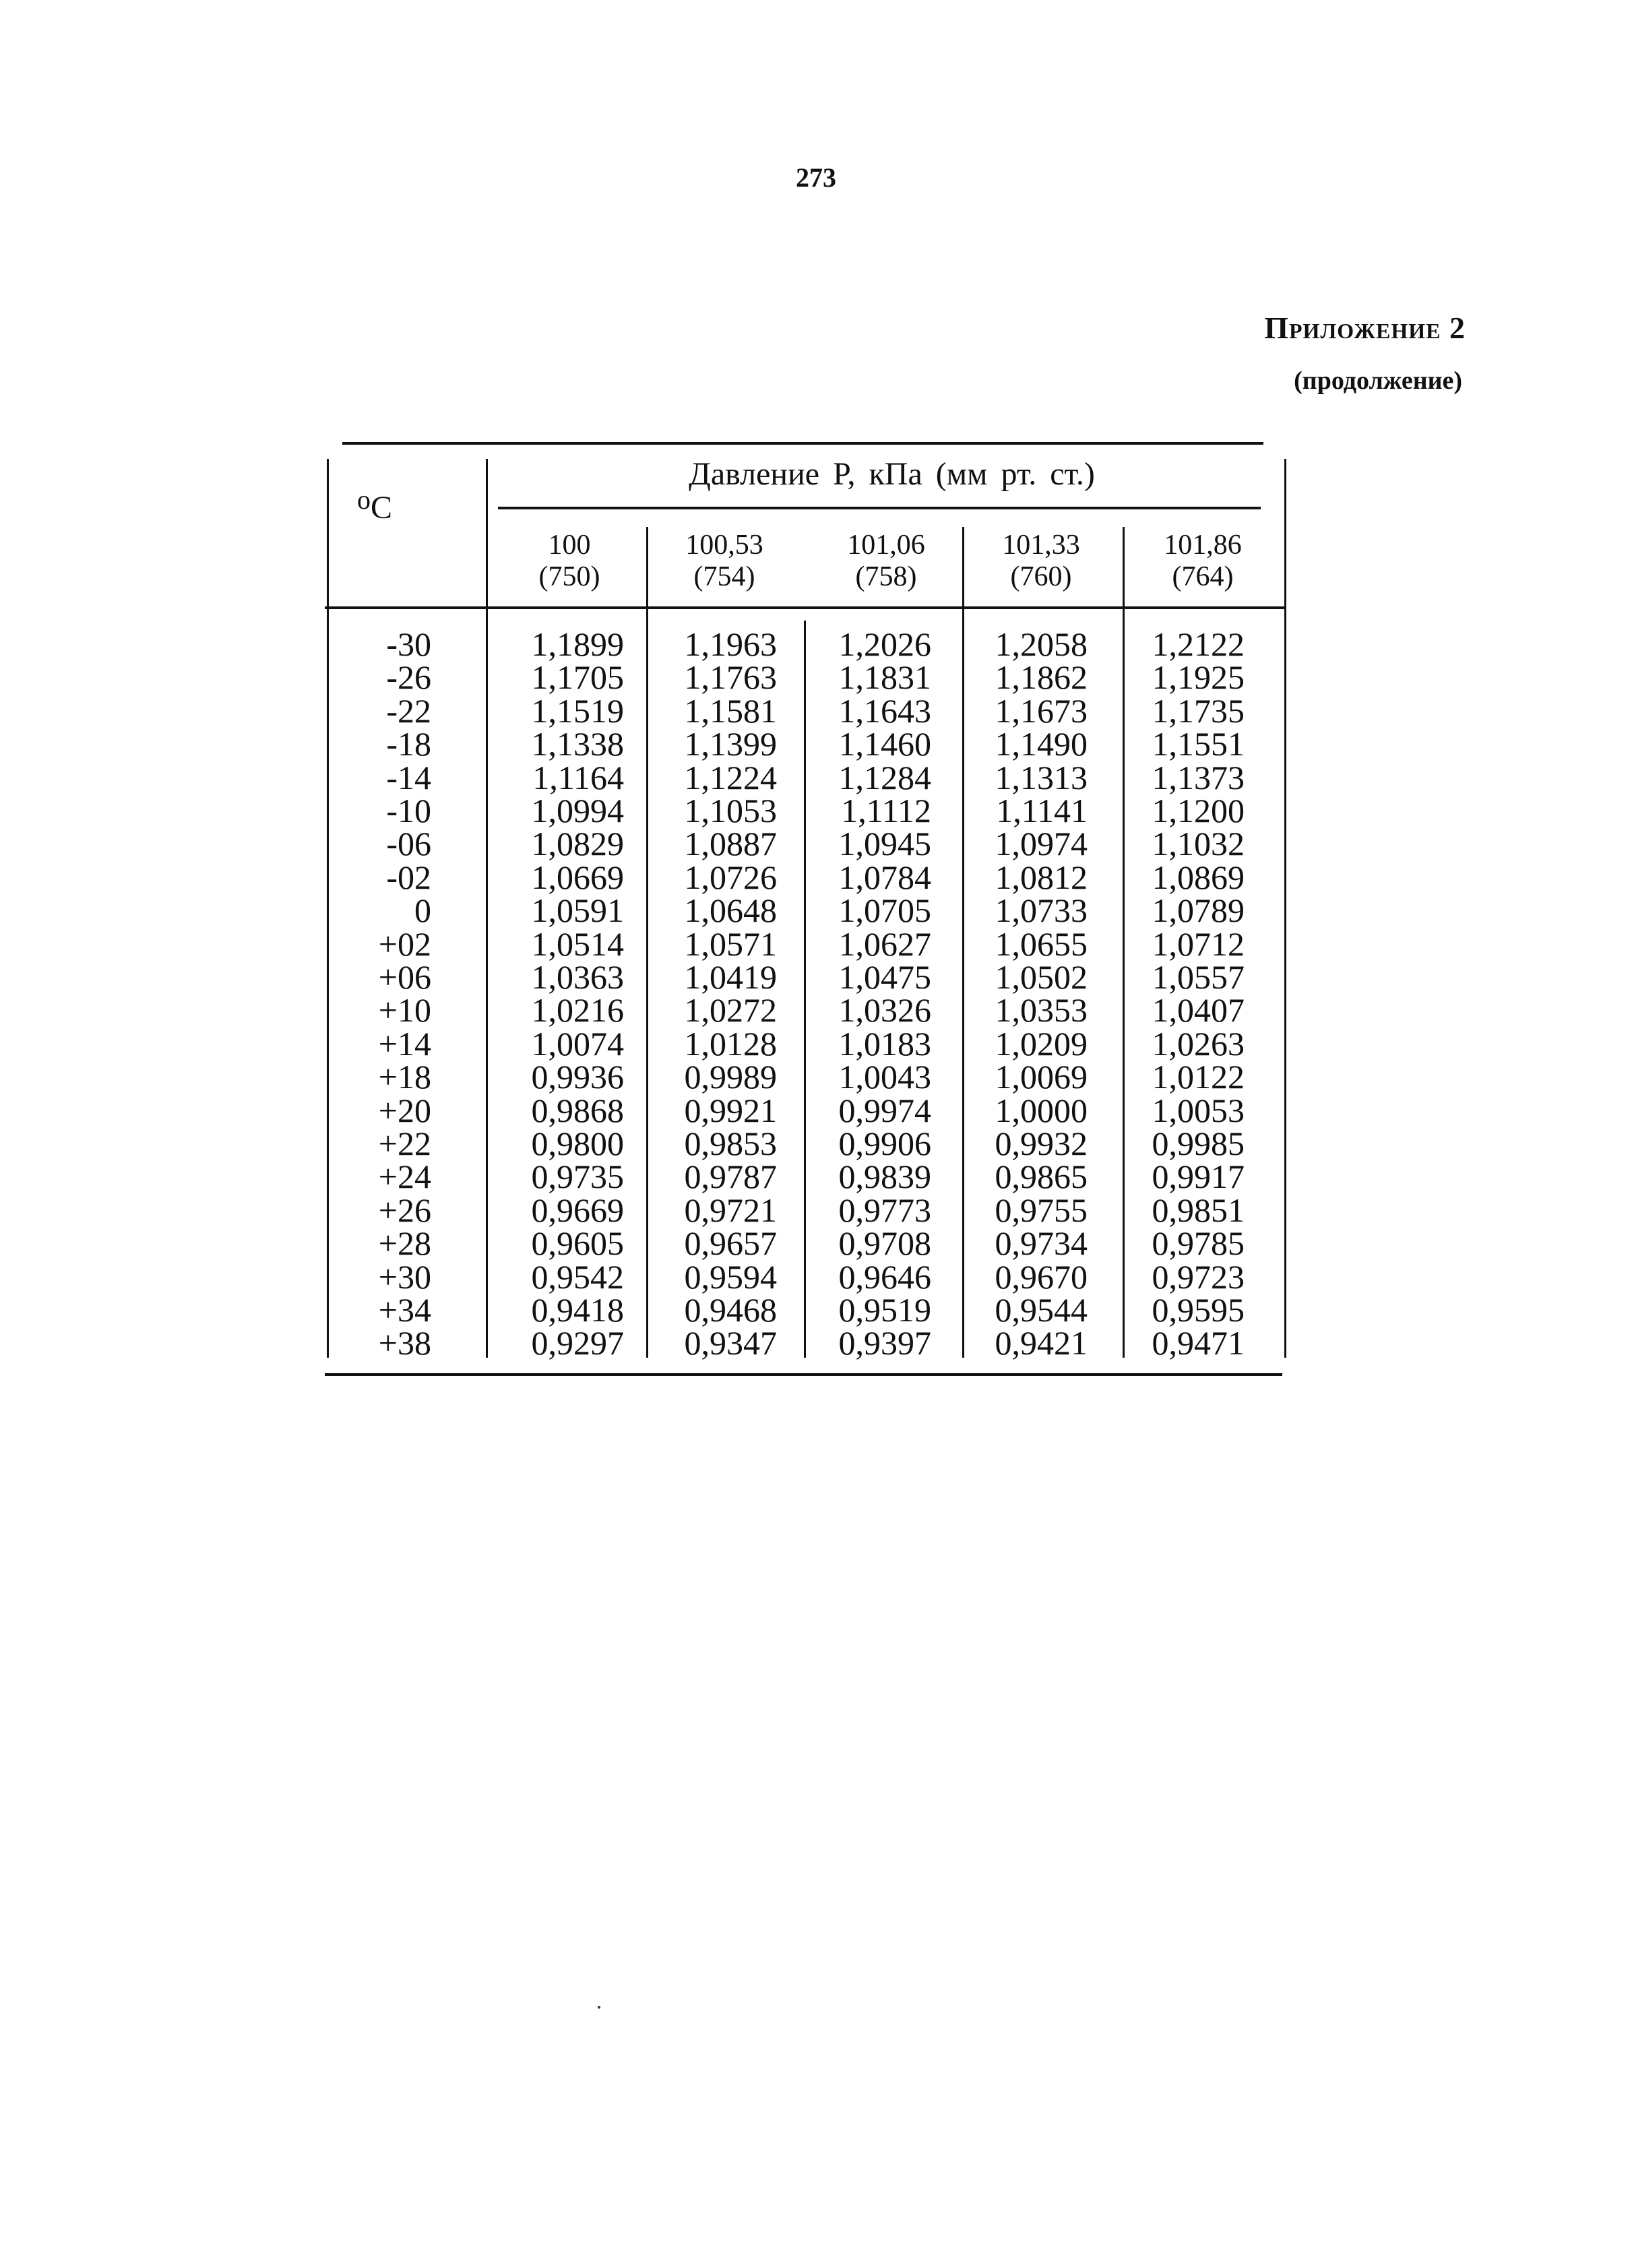  I want to click on density-value-cell: 1,0591, so click(578, 910).